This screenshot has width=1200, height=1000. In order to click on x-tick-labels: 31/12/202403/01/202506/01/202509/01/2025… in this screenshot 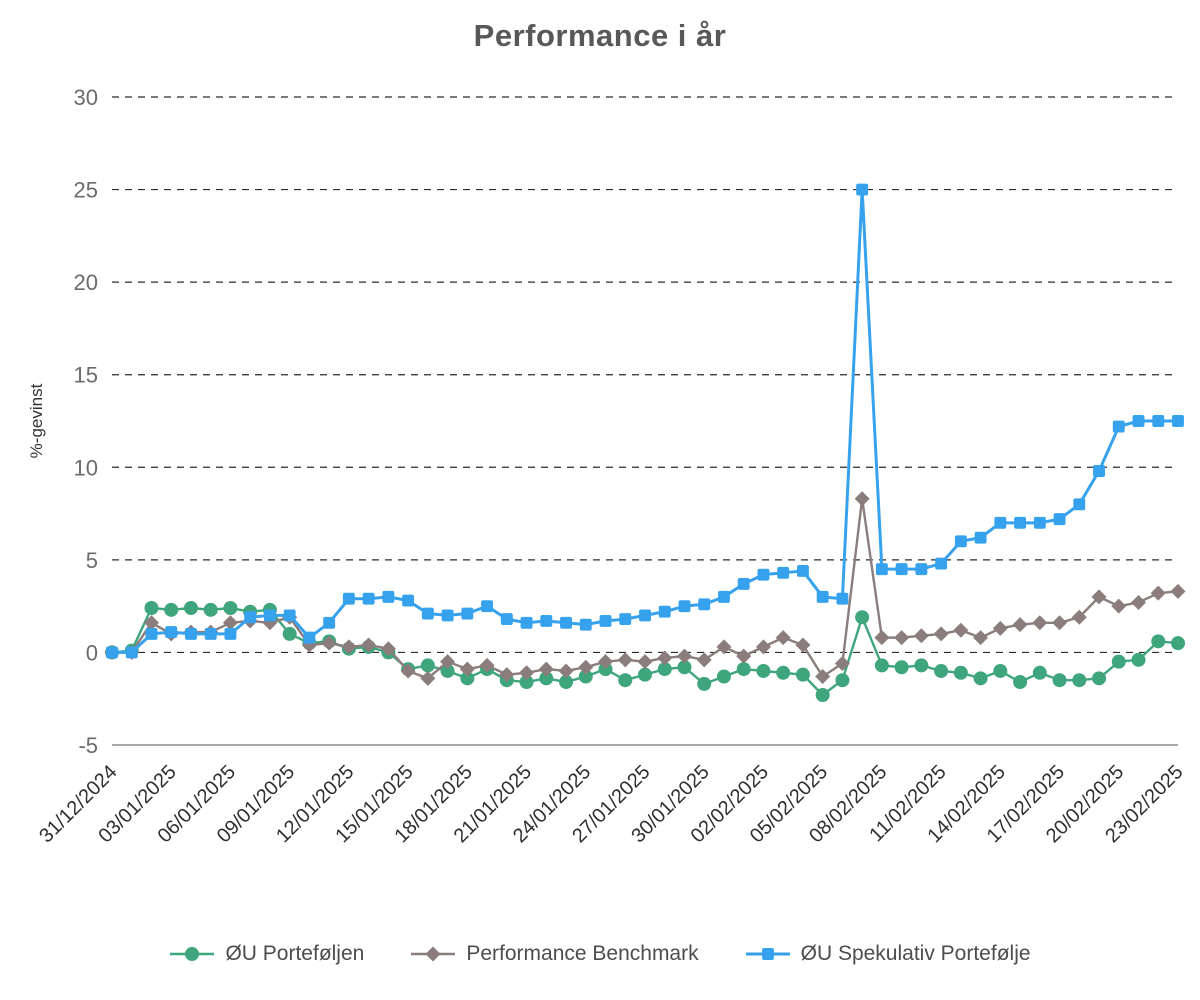, I will do `click(611, 804)`.